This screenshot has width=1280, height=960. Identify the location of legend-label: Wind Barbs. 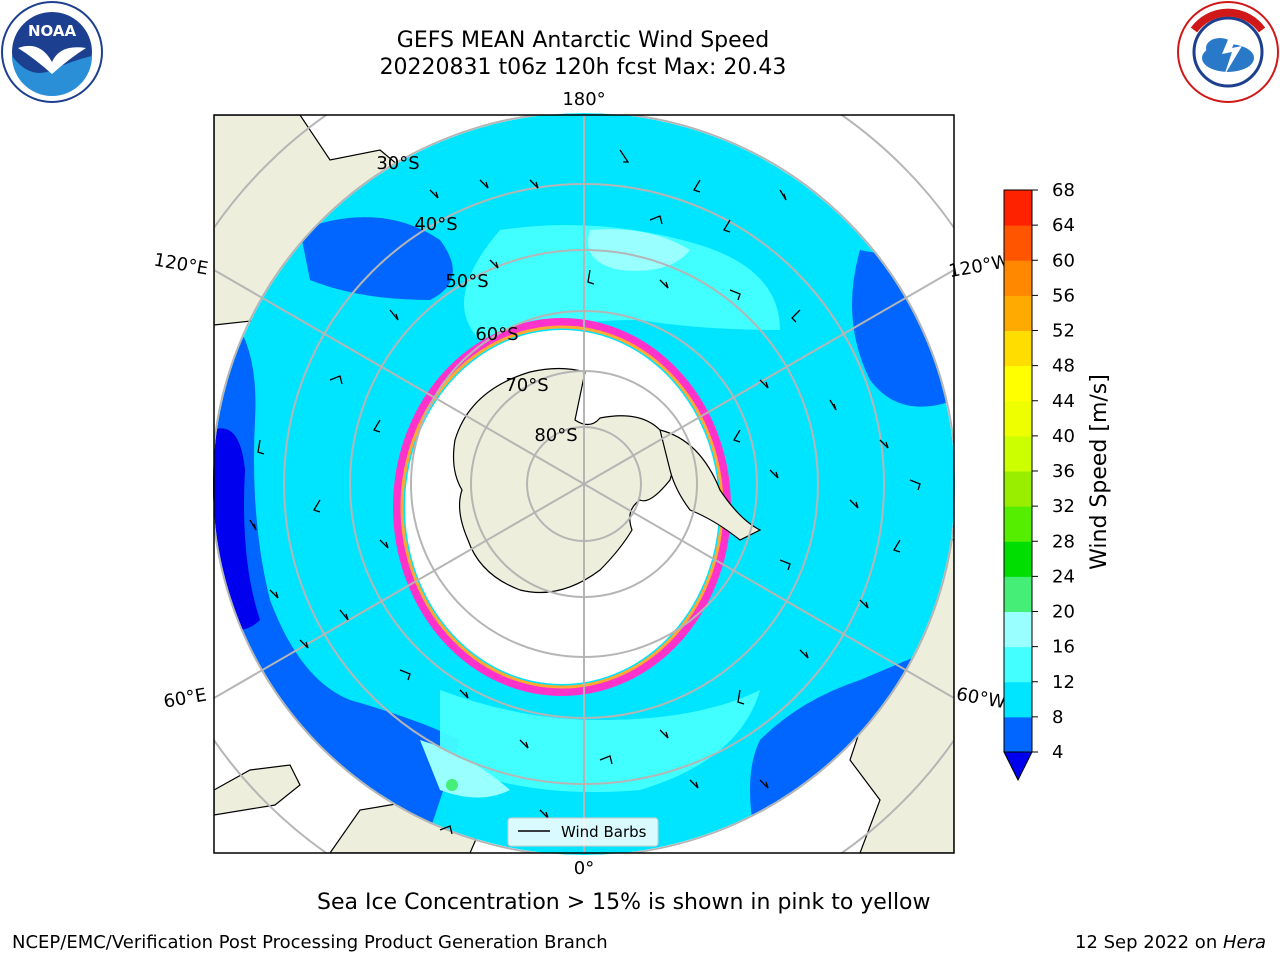
(604, 832).